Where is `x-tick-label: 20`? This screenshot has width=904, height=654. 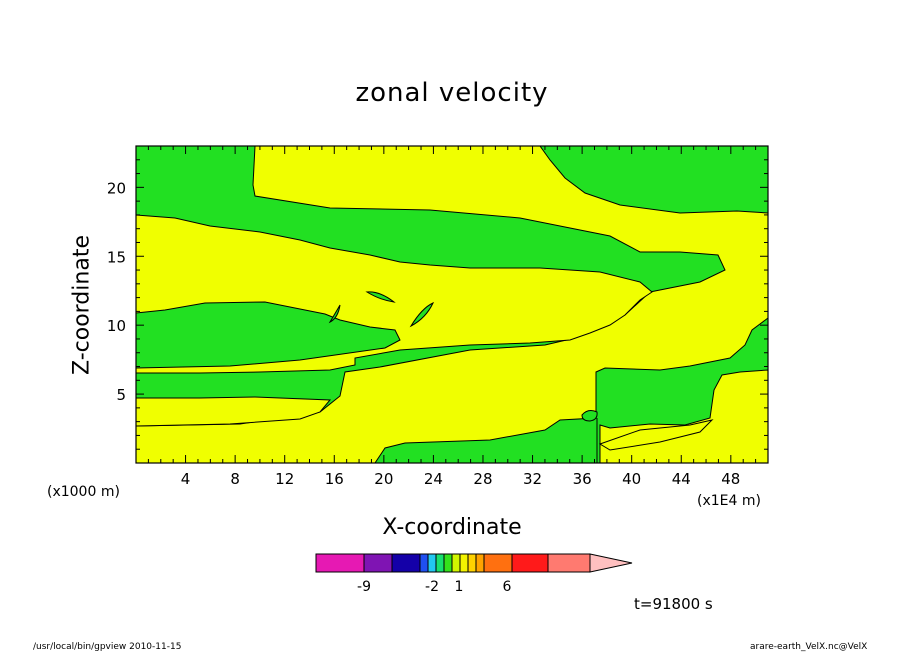 x-tick-label: 20 is located at coordinates (383, 479).